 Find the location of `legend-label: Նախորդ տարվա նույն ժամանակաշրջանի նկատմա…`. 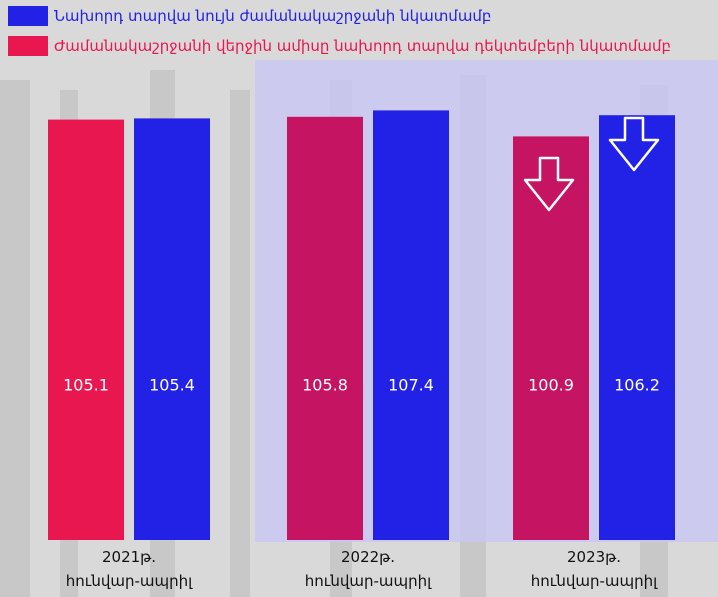

legend-label: Նախորդ տարվա նույն ժամանակաշրջանի նկատմա… is located at coordinates (273, 16).